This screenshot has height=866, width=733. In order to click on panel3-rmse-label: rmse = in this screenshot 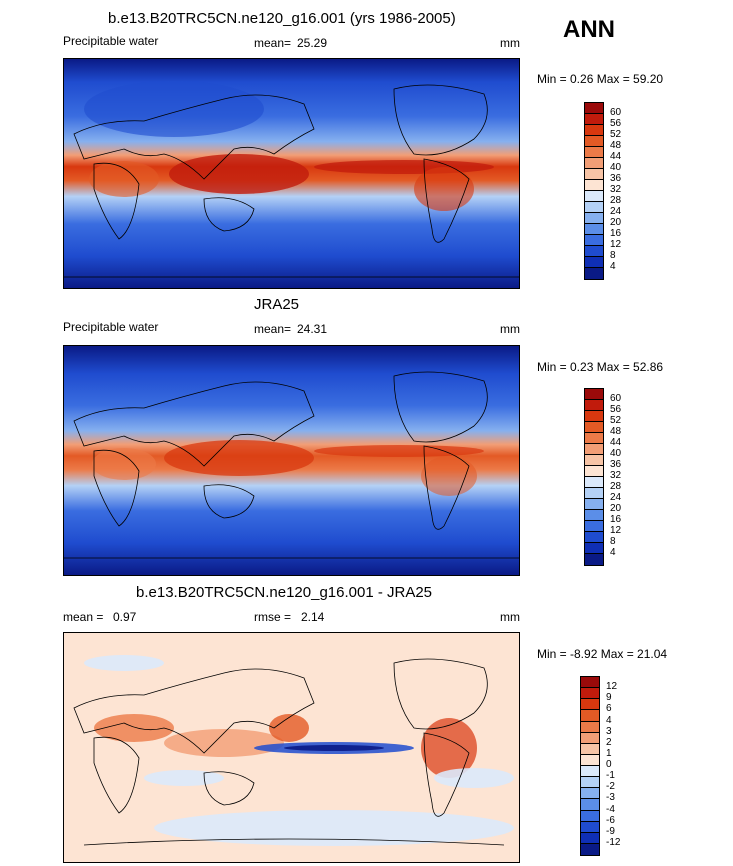, I will do `click(273, 617)`.